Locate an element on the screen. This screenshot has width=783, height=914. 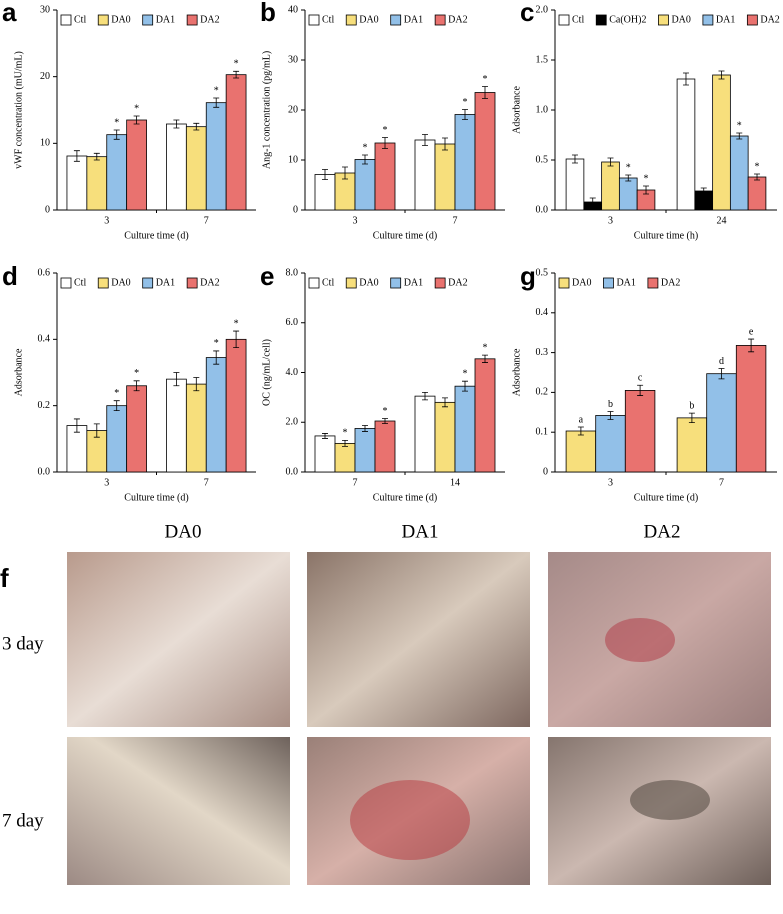
y-tick-label: 8.0 is located at coordinates (292, 272).